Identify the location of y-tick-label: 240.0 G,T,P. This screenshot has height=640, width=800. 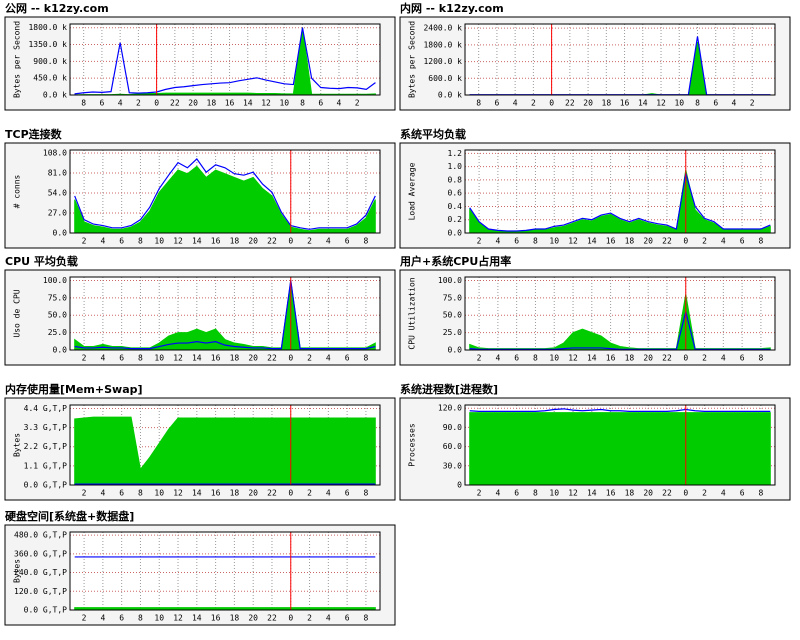
(40, 572).